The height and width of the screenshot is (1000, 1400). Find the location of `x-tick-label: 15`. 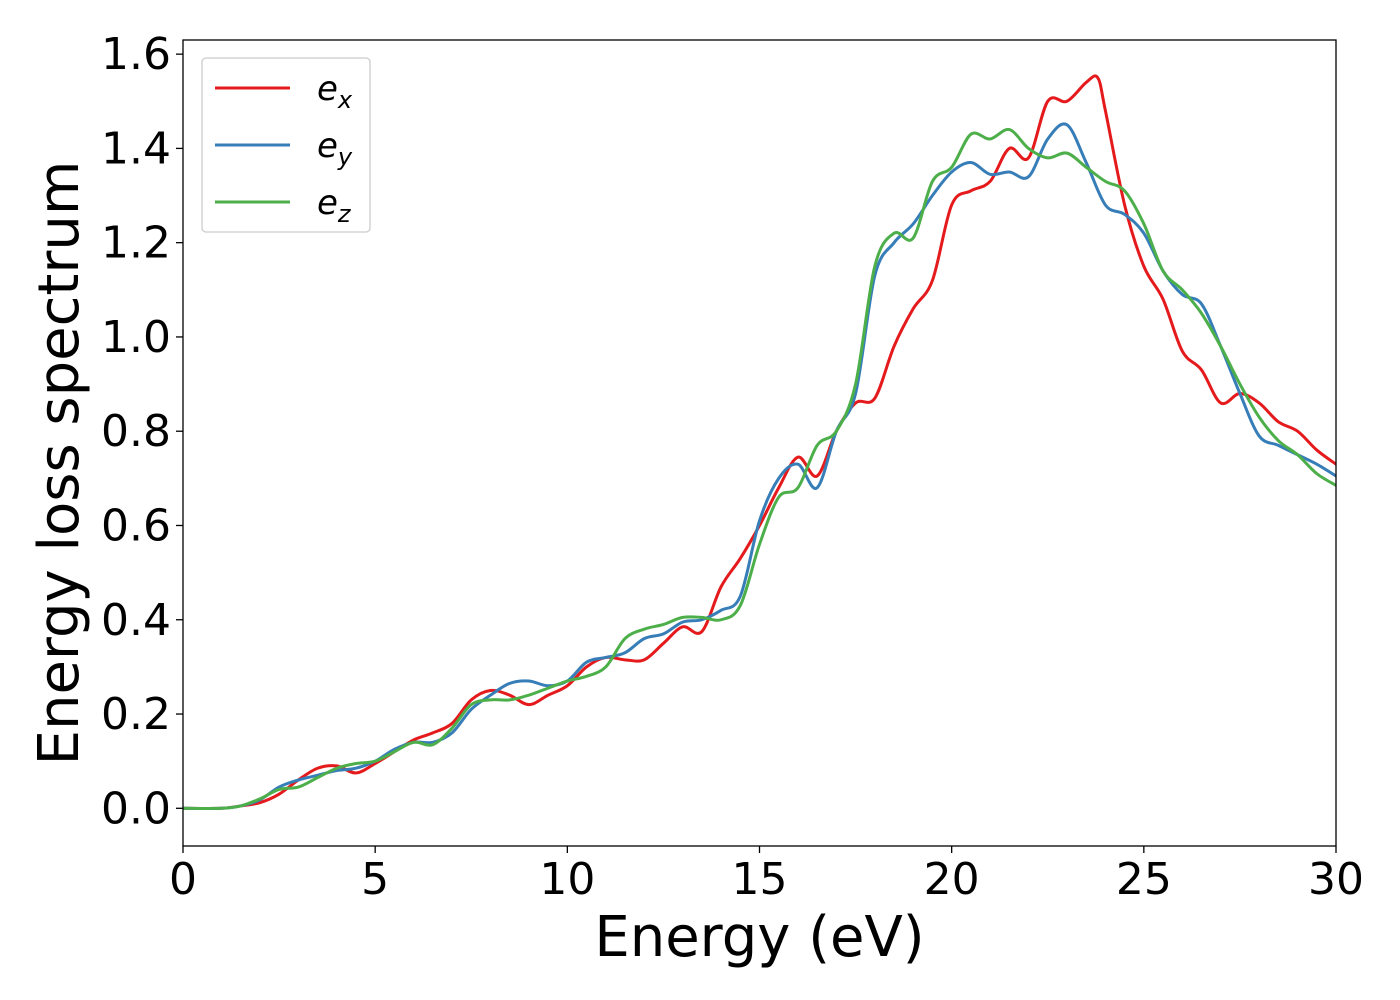

x-tick-label: 15 is located at coordinates (760, 879).